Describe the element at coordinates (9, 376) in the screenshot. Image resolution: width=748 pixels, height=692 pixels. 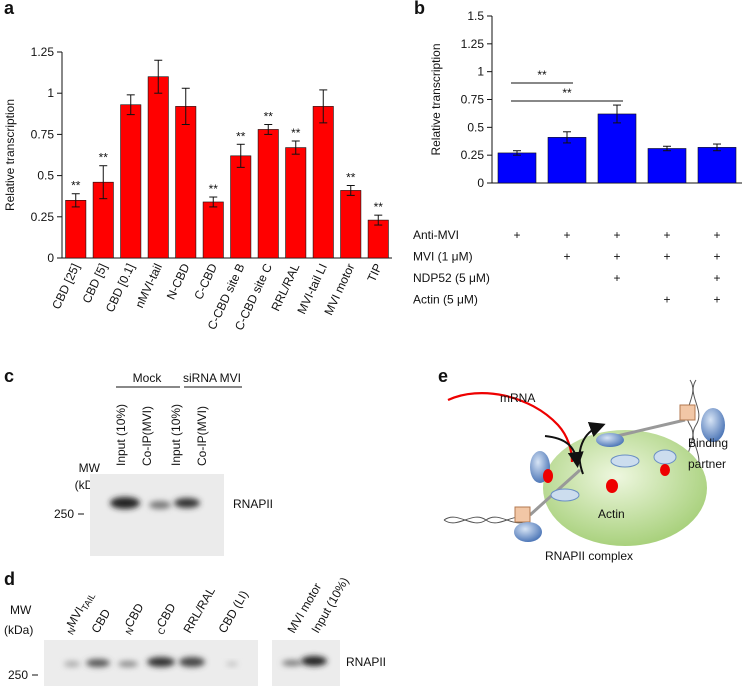
I see `panel-letter: c` at that location.